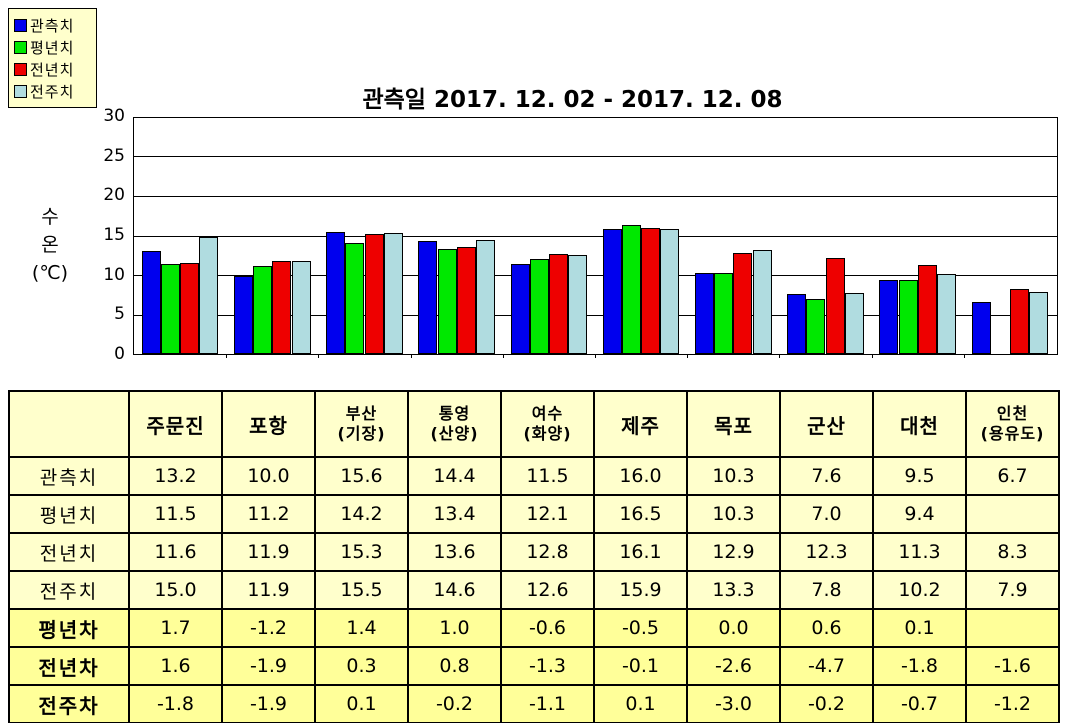 The width and height of the screenshot is (1068, 723). What do you see at coordinates (547, 552) in the screenshot?
I see `cell-전년치-여수: 12.8` at bounding box center [547, 552].